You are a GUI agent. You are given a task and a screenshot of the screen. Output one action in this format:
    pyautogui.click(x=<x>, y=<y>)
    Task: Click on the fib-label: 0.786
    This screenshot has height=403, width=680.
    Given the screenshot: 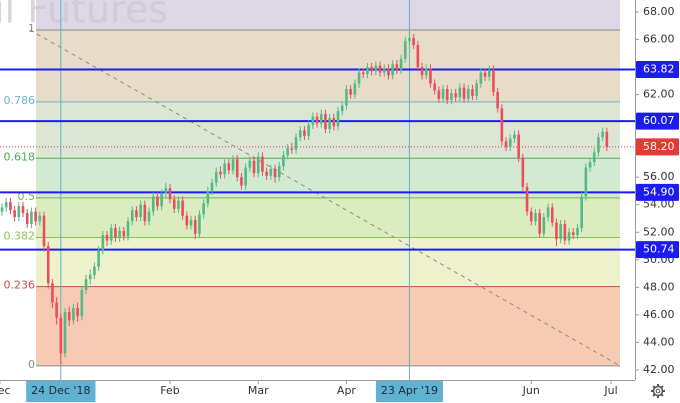 What is the action you would take?
    pyautogui.click(x=20, y=100)
    